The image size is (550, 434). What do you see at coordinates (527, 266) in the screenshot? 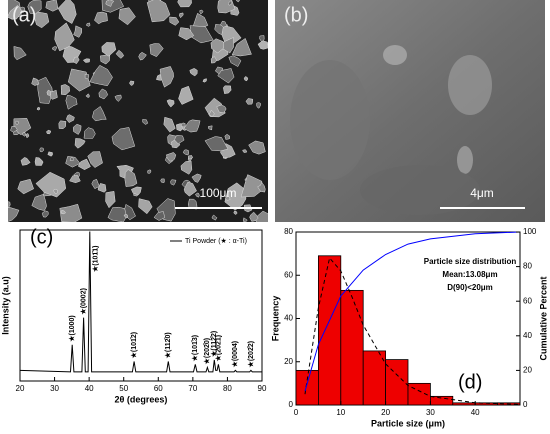
I see `y2-tick-label: 80` at bounding box center [527, 266].